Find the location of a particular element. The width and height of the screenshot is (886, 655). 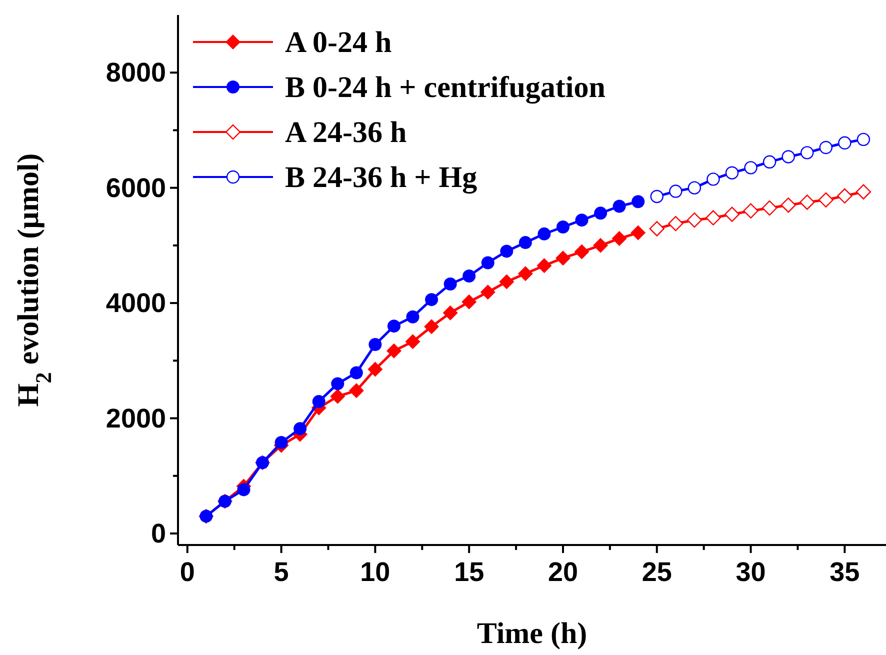

x-tick-label: 15 is located at coordinates (469, 572).